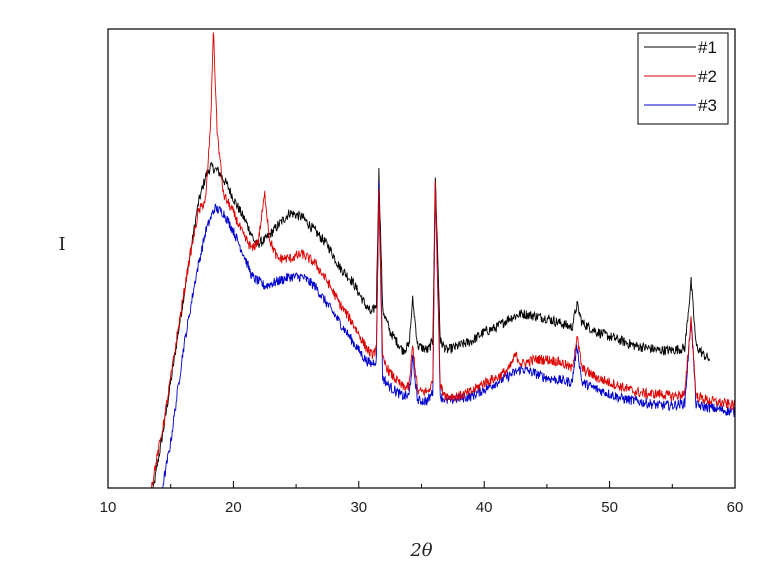 This screenshot has height=572, width=780. What do you see at coordinates (735, 507) in the screenshot?
I see `x-tick-label: 60` at bounding box center [735, 507].